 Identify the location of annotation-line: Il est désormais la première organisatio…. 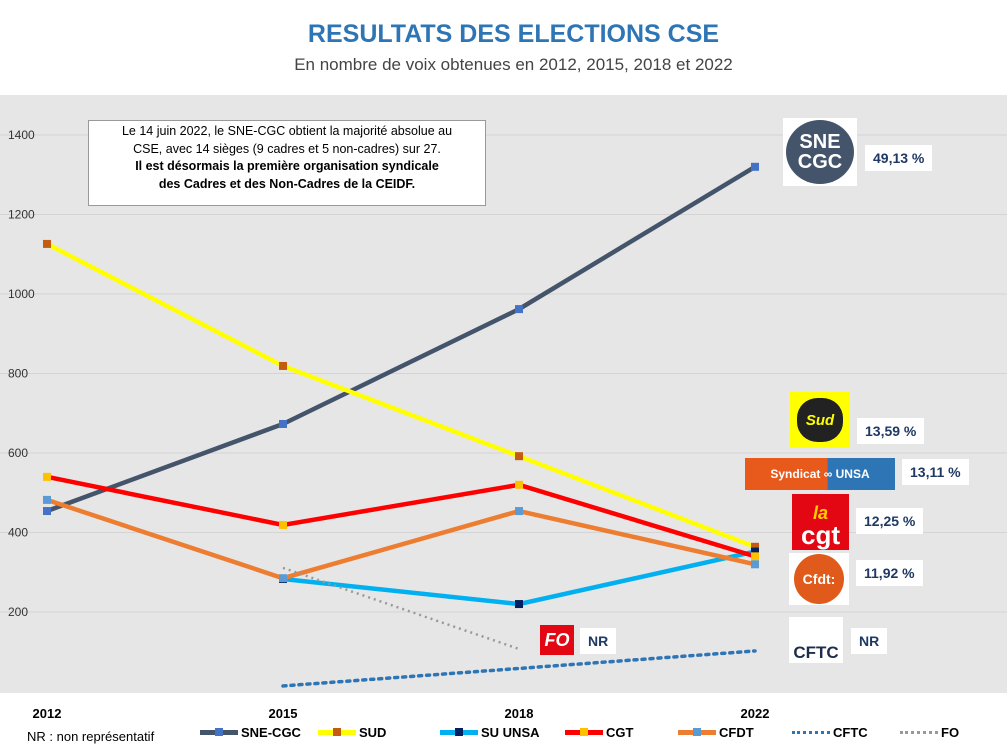
(287, 166).